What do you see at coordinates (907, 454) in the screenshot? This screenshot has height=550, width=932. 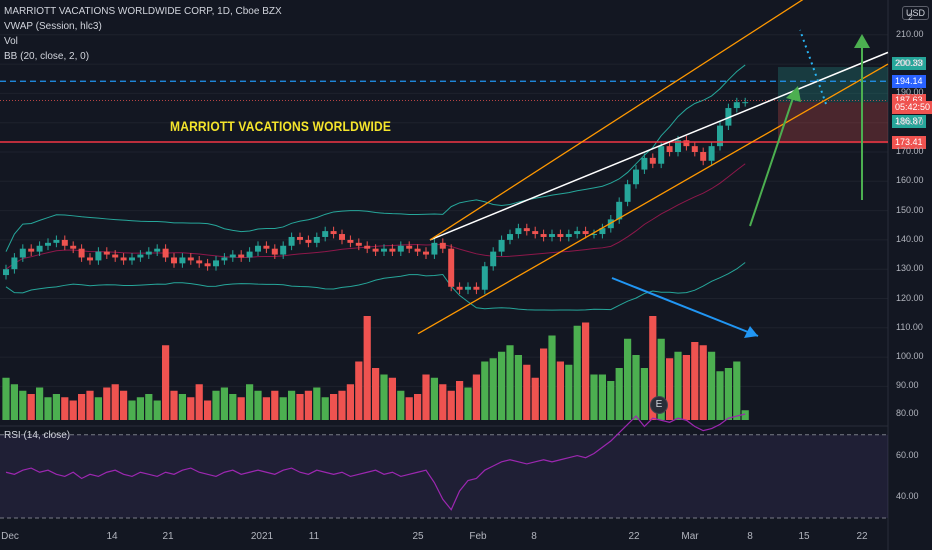 I see `rsi-tick-label: 60.00` at bounding box center [907, 454].